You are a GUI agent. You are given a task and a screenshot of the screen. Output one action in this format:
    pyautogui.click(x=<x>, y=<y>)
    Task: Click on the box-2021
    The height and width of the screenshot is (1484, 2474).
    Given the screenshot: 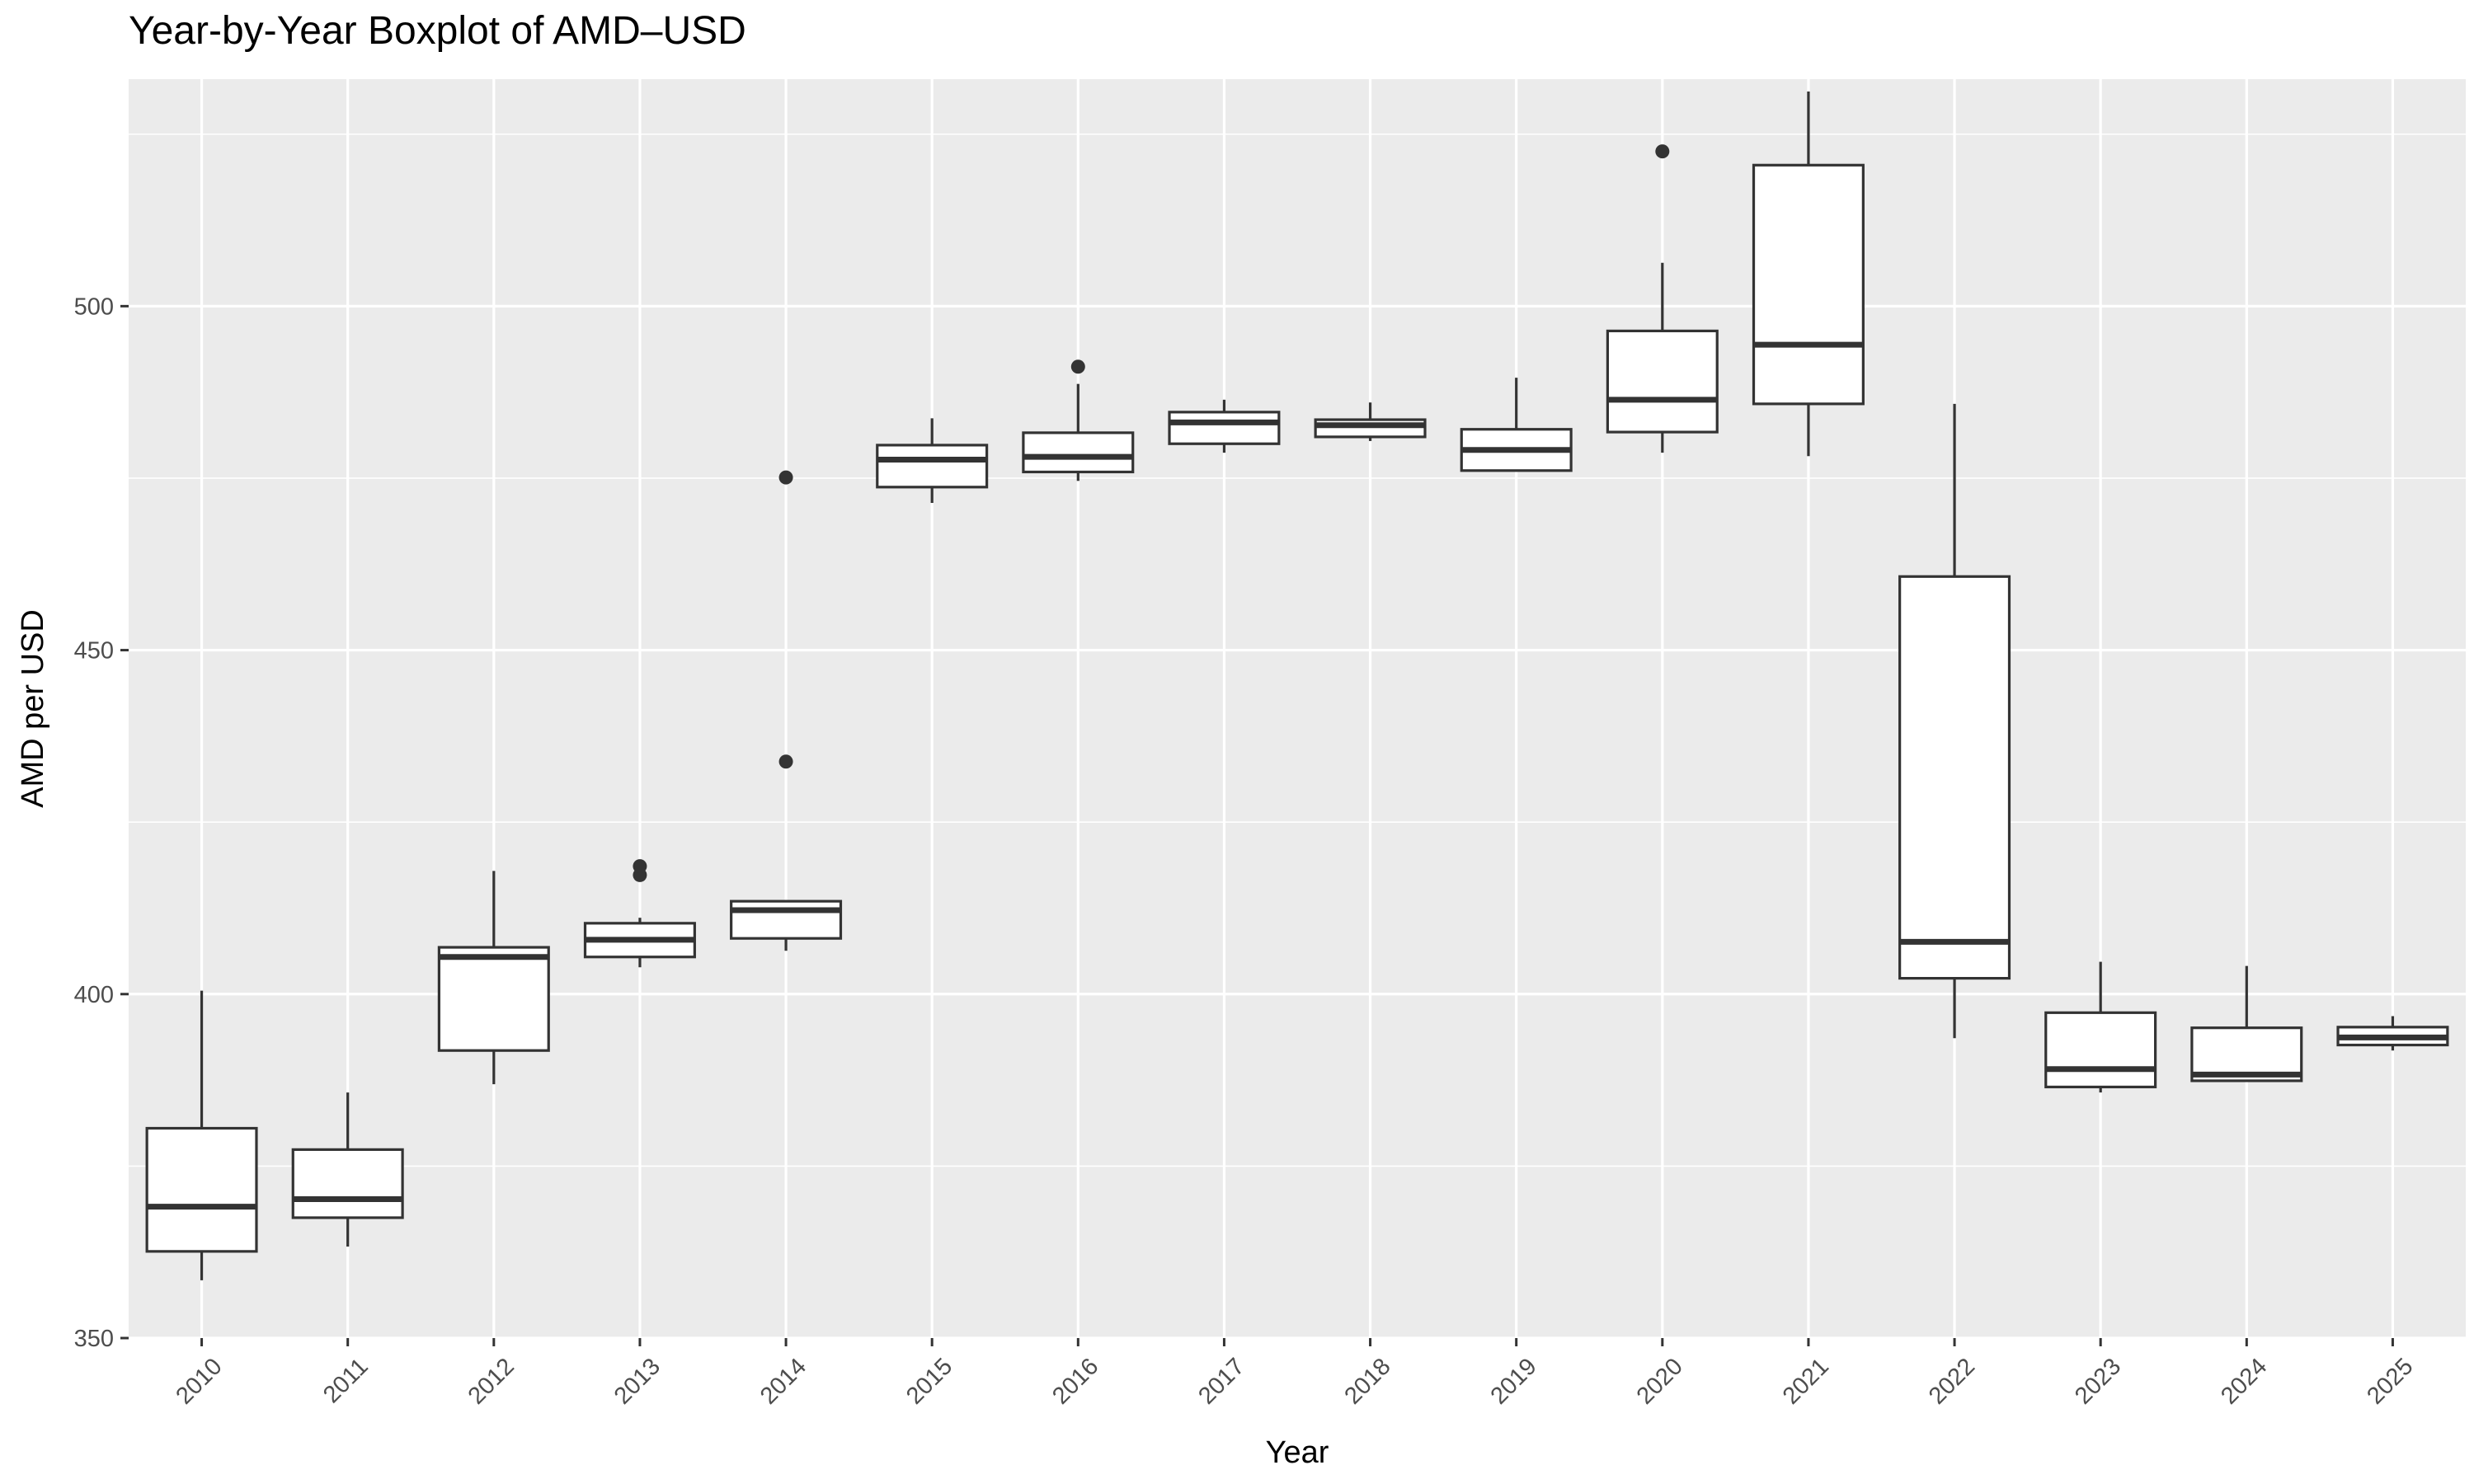 What is the action you would take?
    pyautogui.click(x=1808, y=274)
    